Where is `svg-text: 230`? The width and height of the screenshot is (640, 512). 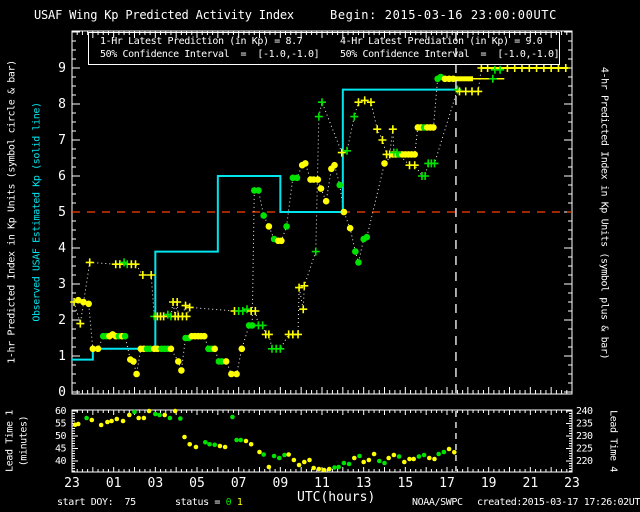 svg-text: 230 is located at coordinates (584, 436).